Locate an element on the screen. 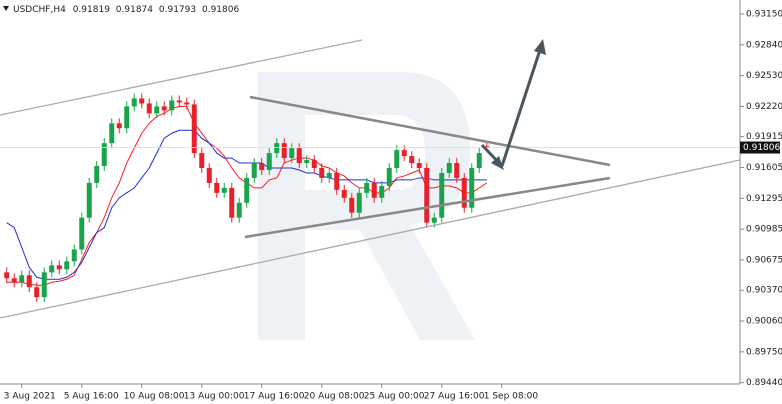  y-tick-label: 0.89750 is located at coordinates (764, 352).